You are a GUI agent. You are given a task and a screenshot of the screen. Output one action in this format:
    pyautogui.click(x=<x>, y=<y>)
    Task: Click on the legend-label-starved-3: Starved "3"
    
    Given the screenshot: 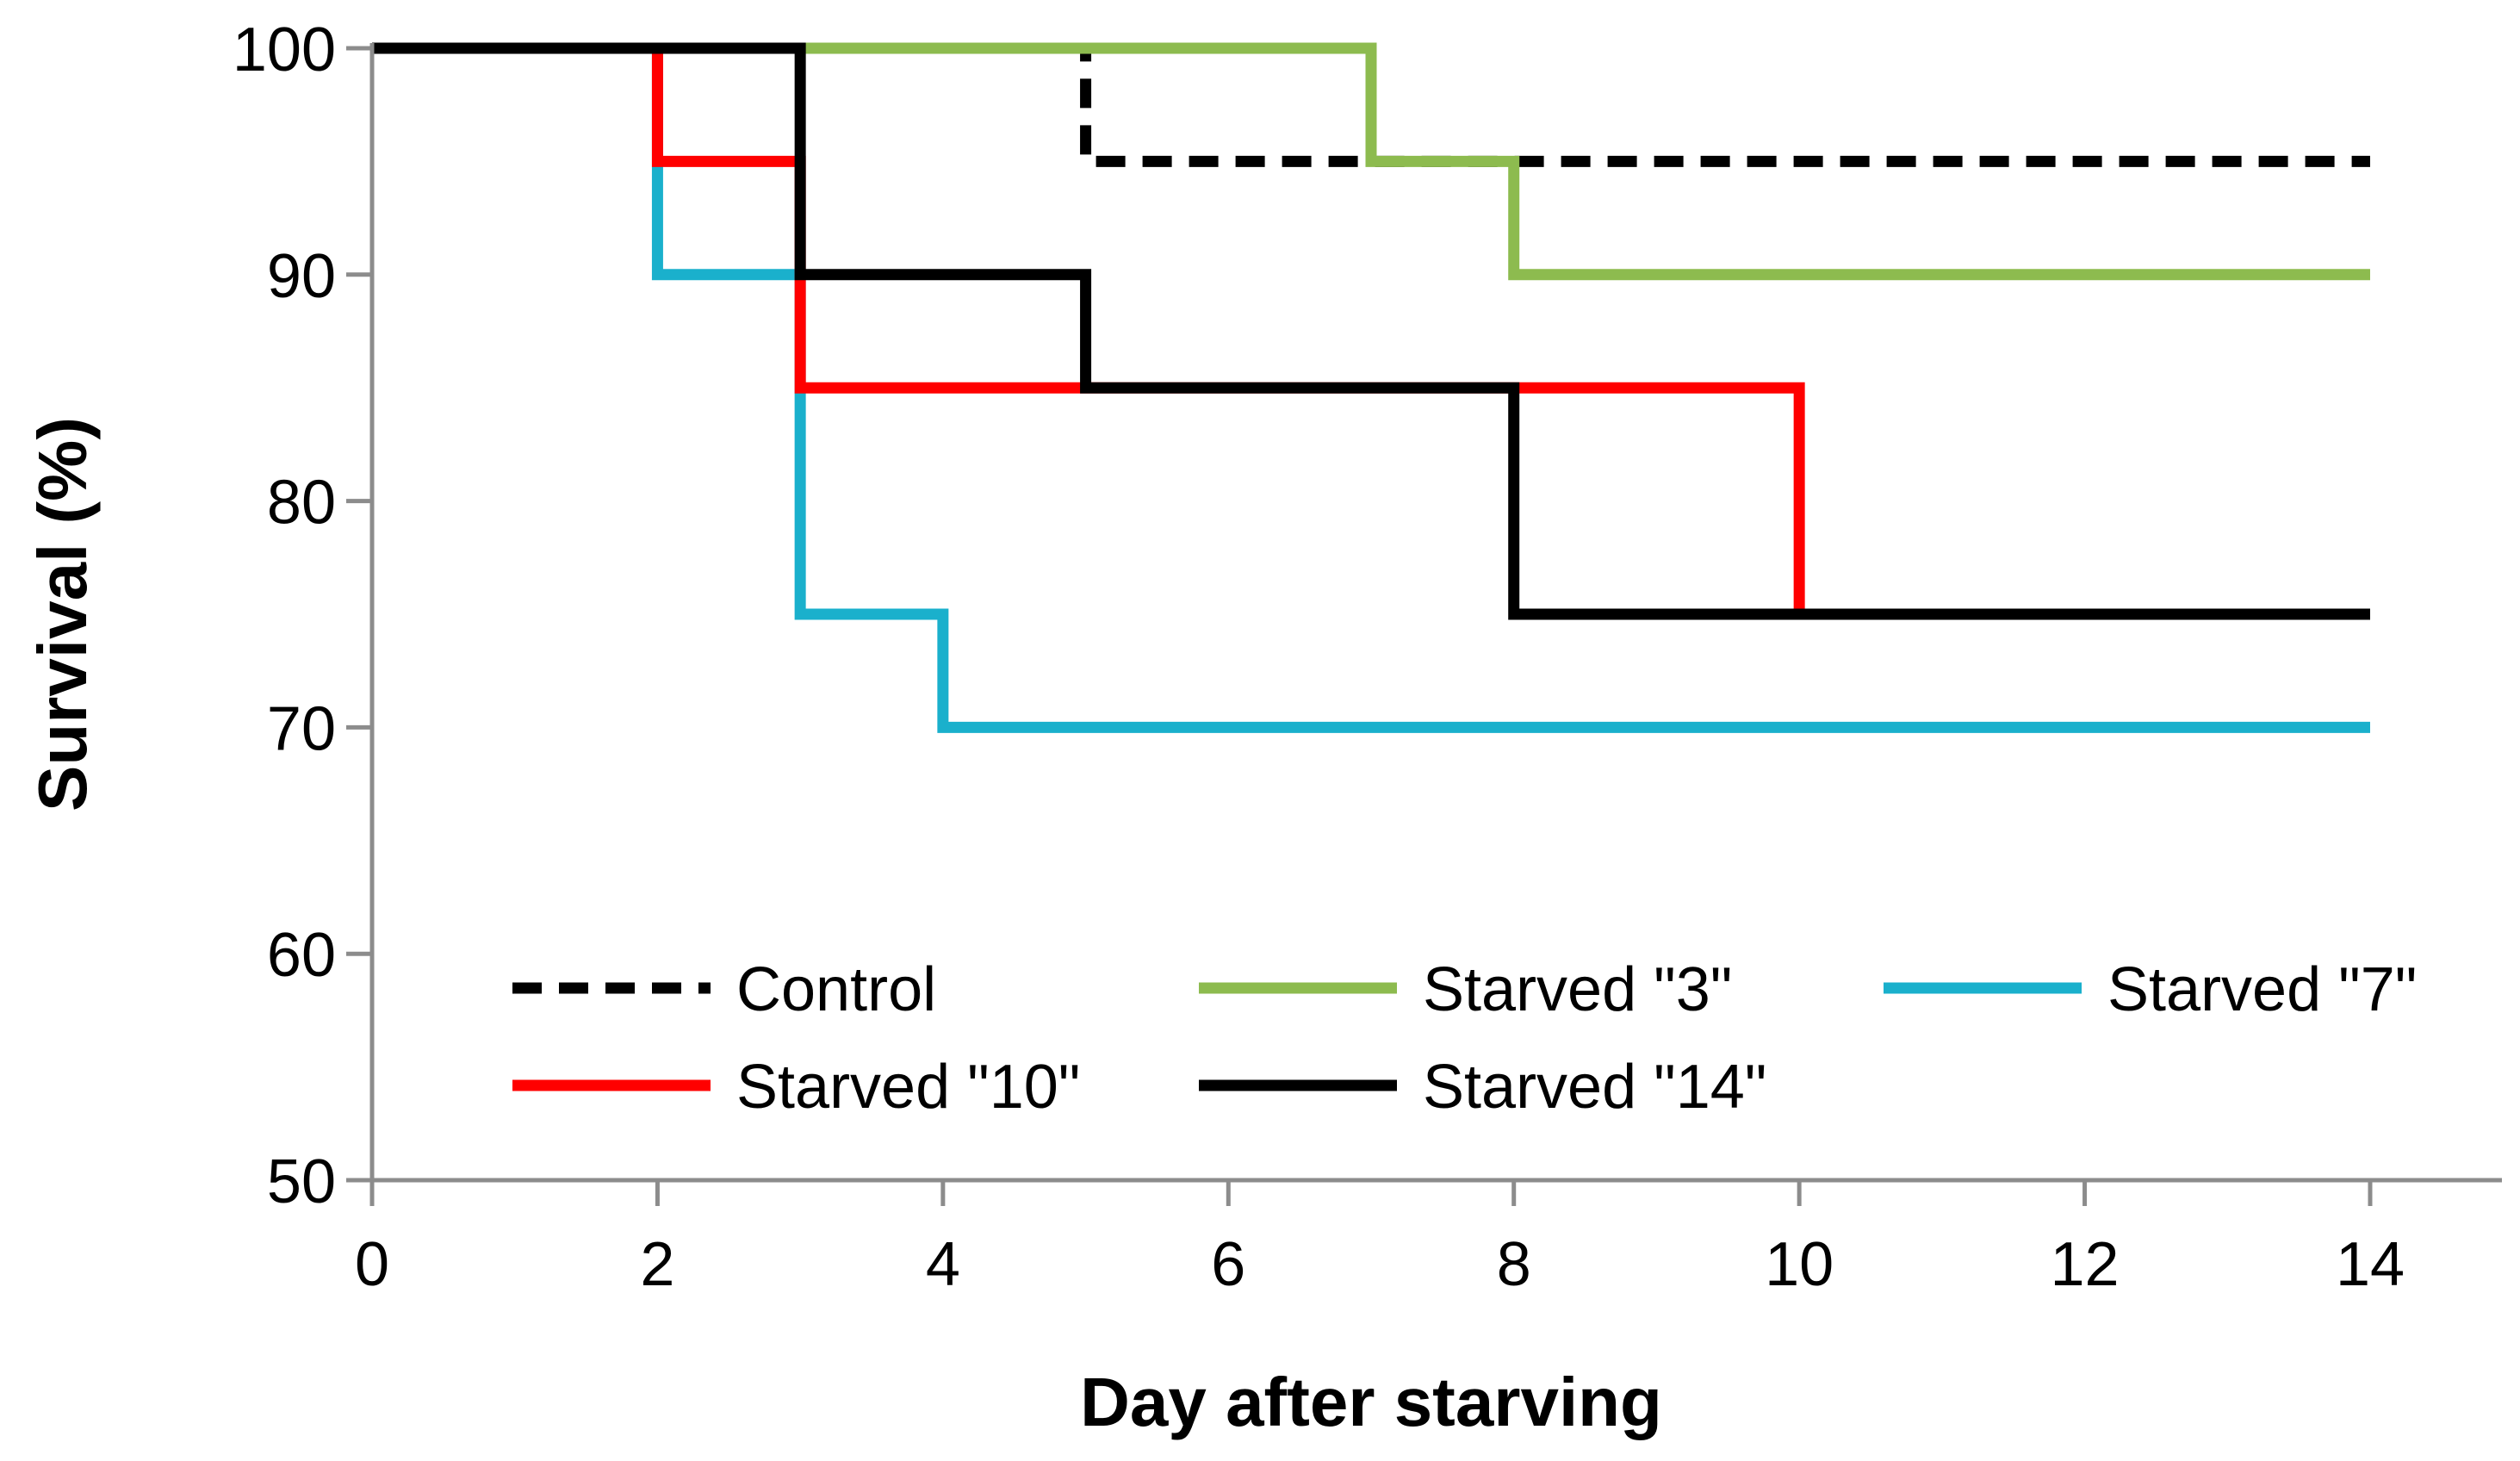 What is the action you would take?
    pyautogui.click(x=1578, y=989)
    